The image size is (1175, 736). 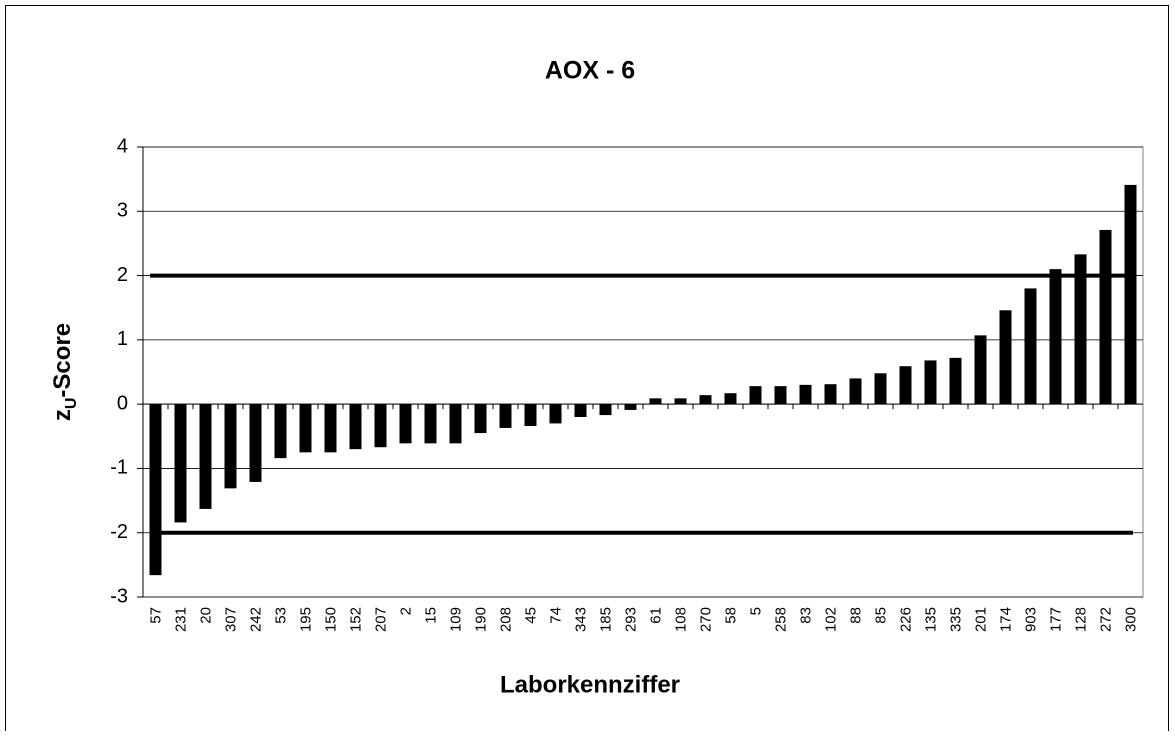 I want to click on x-tick-label: 150, so click(x=331, y=619).